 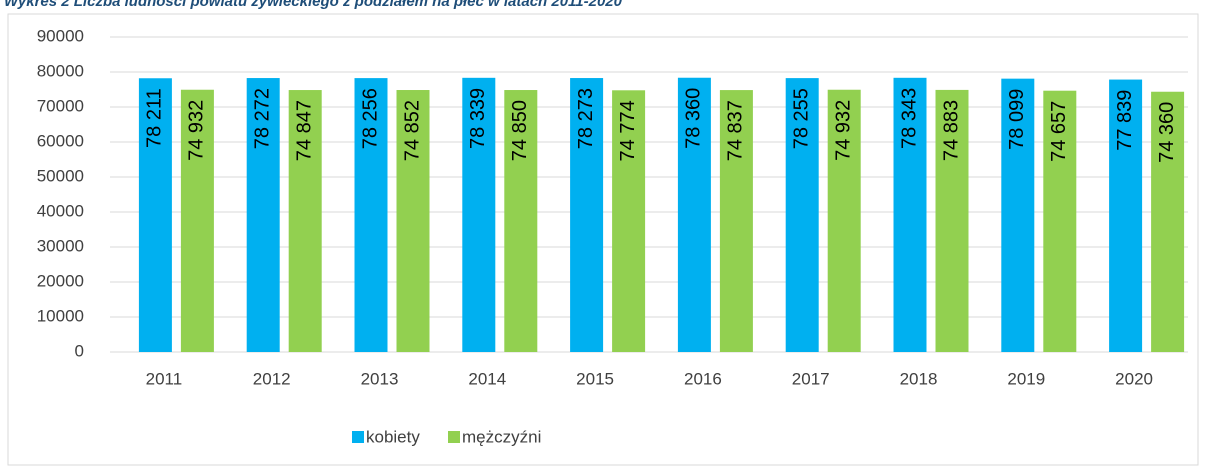 What do you see at coordinates (262, 118) in the screenshot?
I see `data-label: 78 272` at bounding box center [262, 118].